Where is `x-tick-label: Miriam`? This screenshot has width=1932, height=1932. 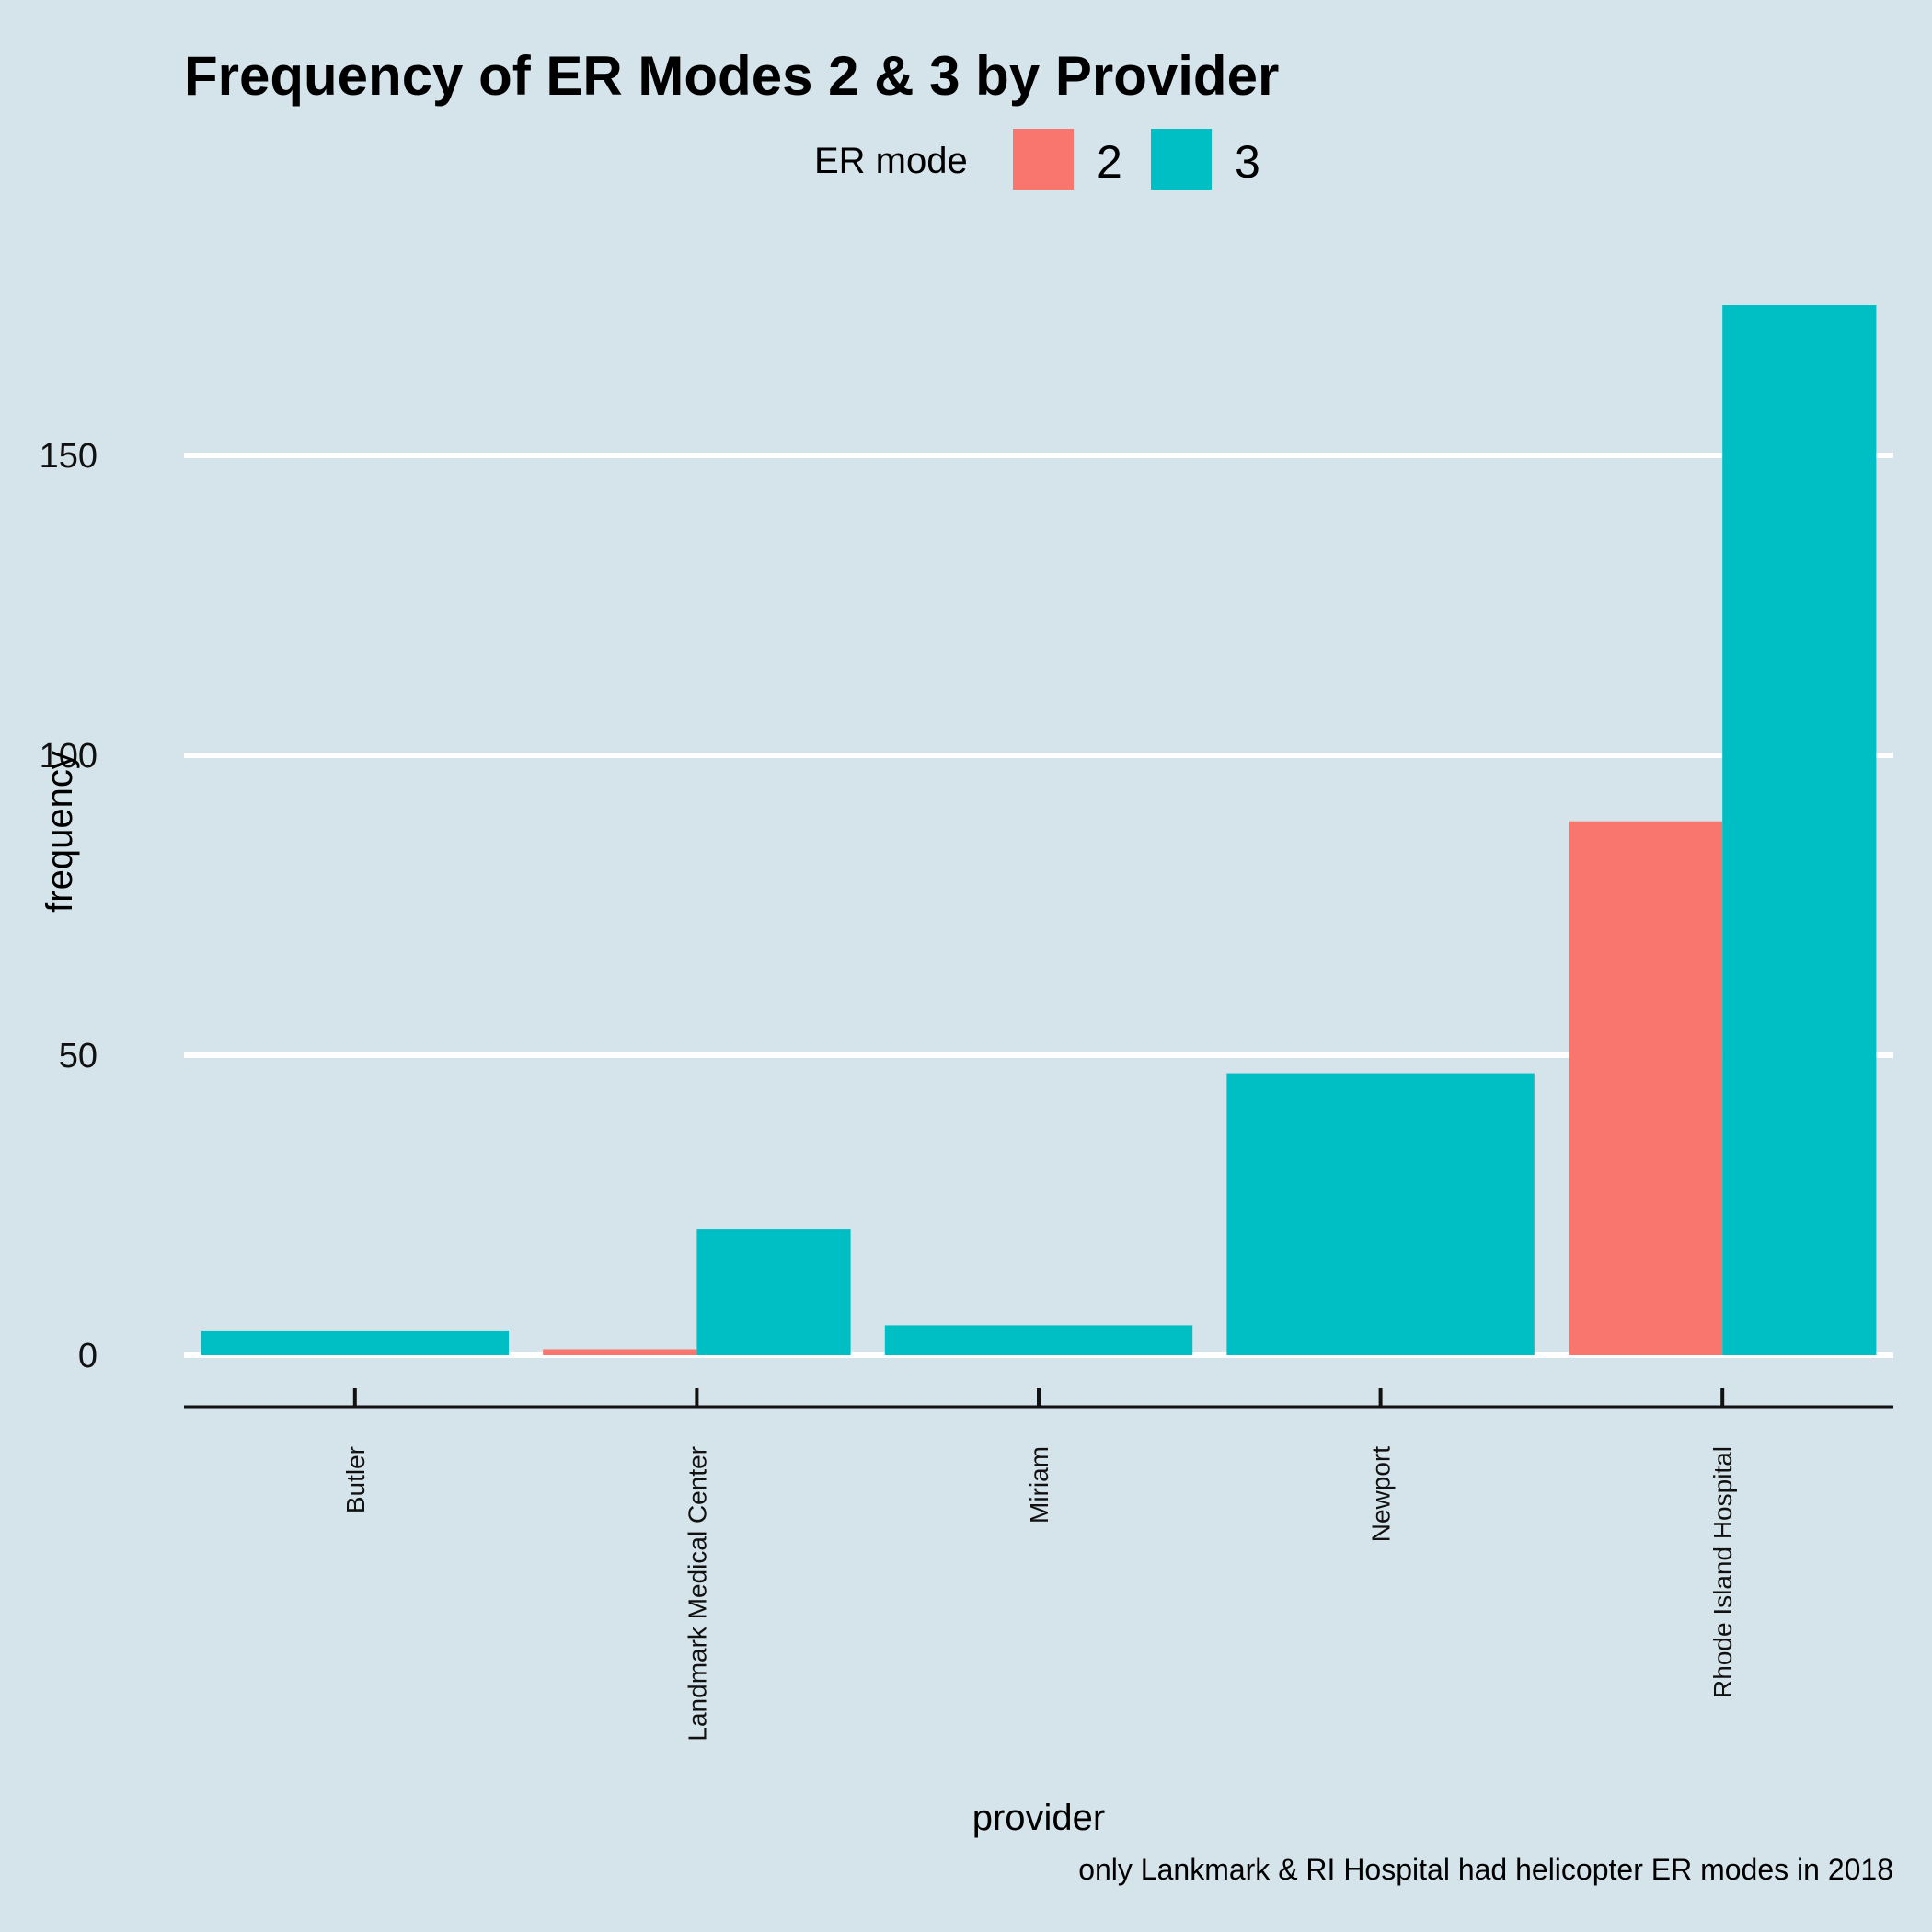
x-tick-label: Miriam is located at coordinates (1039, 1485).